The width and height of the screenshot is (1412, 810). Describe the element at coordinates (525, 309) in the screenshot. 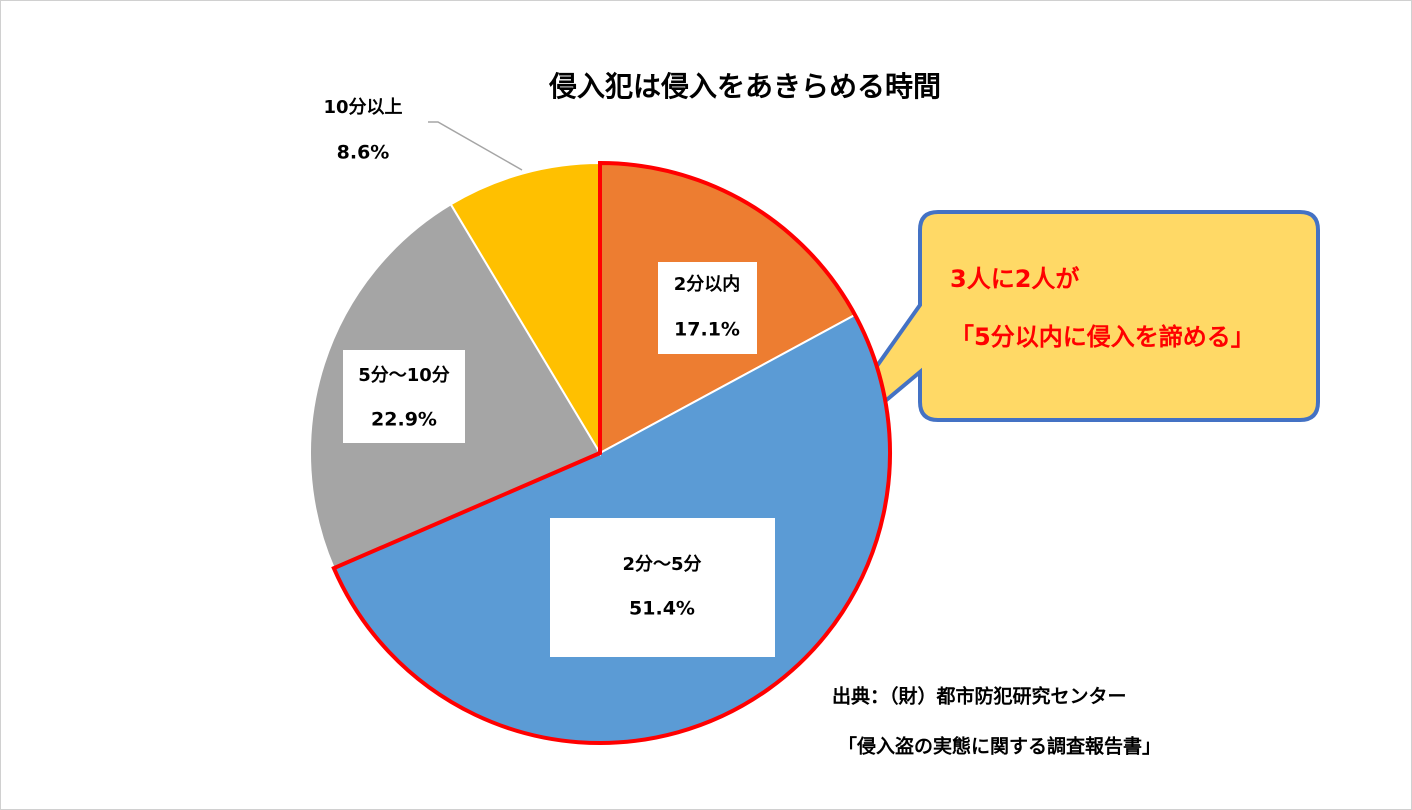

I see `pie-slice` at that location.